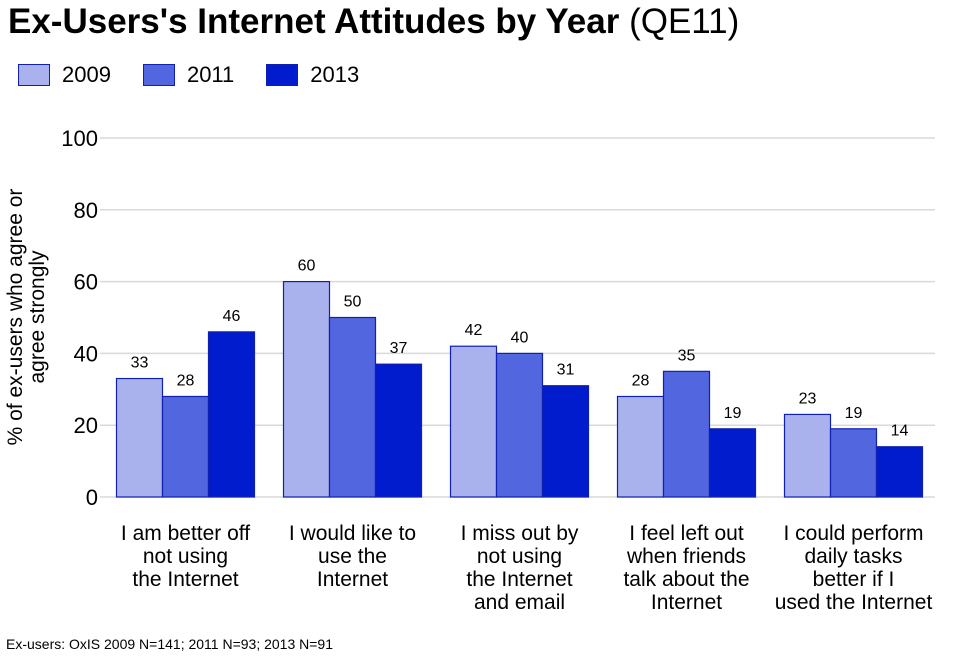  I want to click on data-label-2011-cat-2: 40, so click(520, 337).